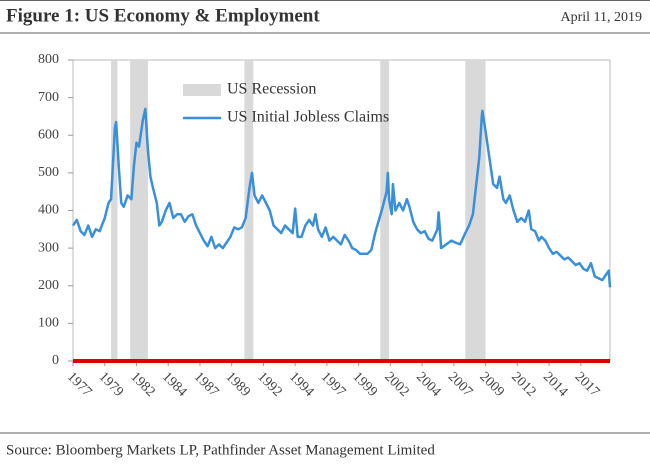 This screenshot has width=650, height=465. Describe the element at coordinates (79, 384) in the screenshot. I see `x-tick-label: 1977` at that location.